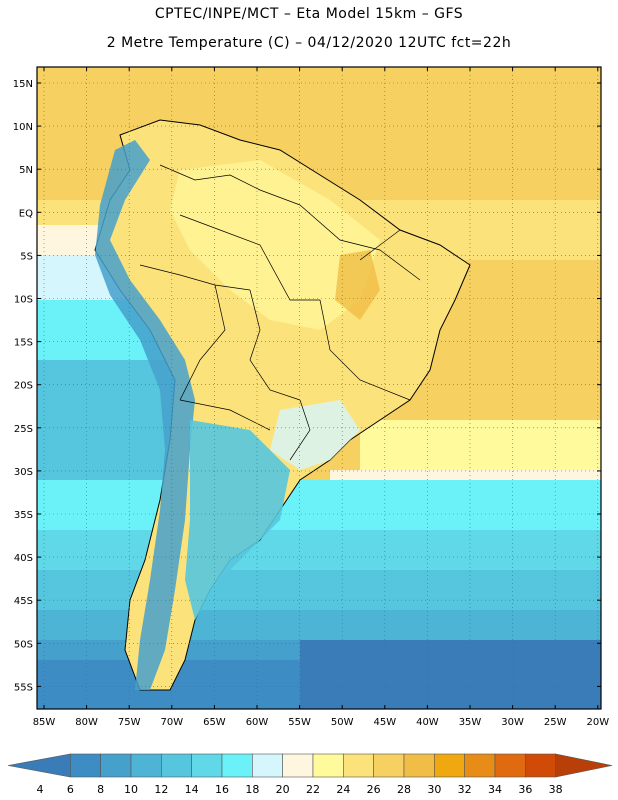  I want to click on latitude-label: 30S, so click(23, 472).